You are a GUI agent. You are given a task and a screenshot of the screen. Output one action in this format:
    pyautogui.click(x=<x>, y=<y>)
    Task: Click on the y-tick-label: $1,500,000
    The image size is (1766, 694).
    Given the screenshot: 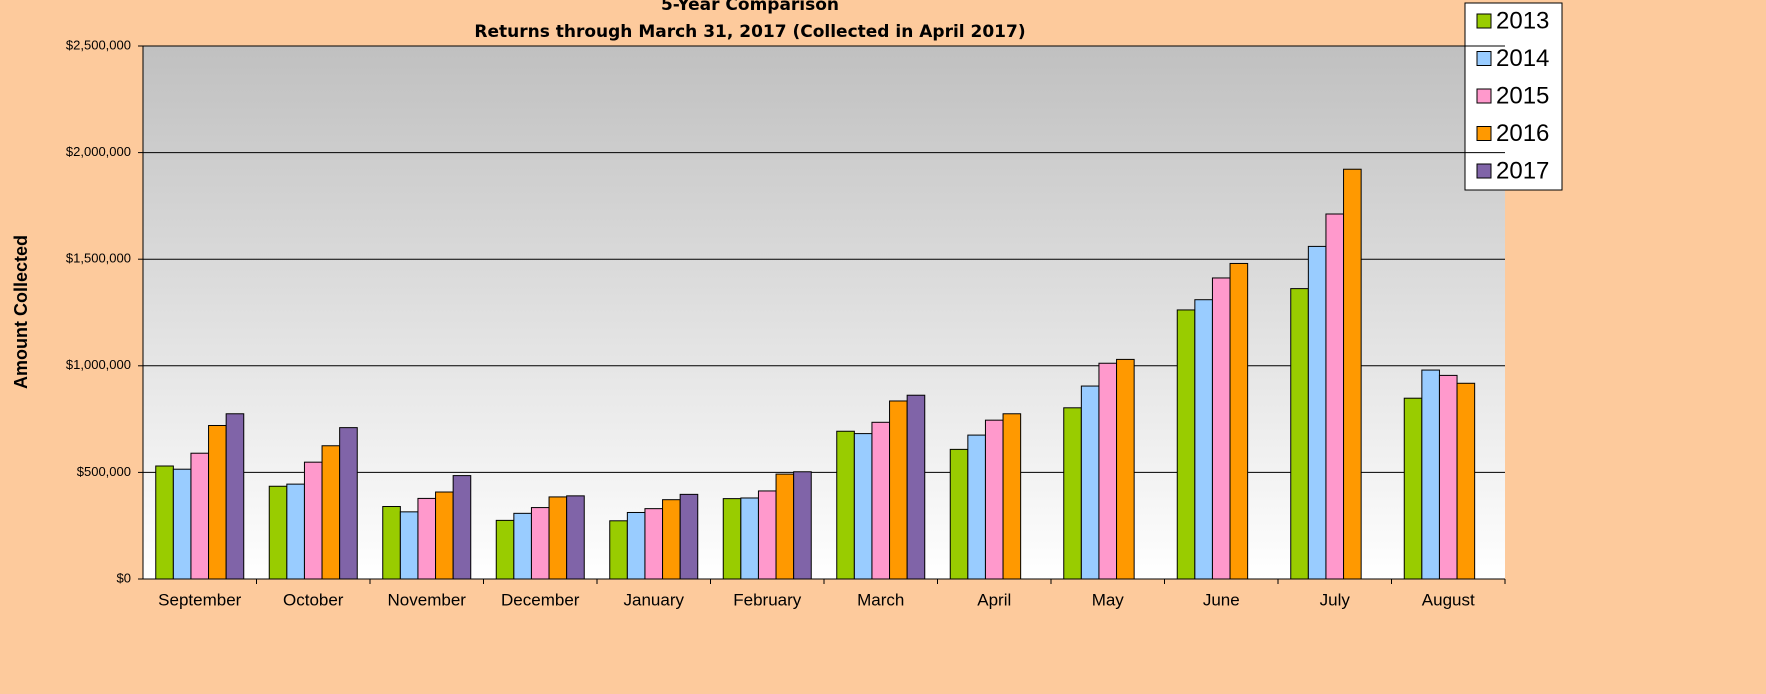 What is the action you would take?
    pyautogui.click(x=98, y=258)
    